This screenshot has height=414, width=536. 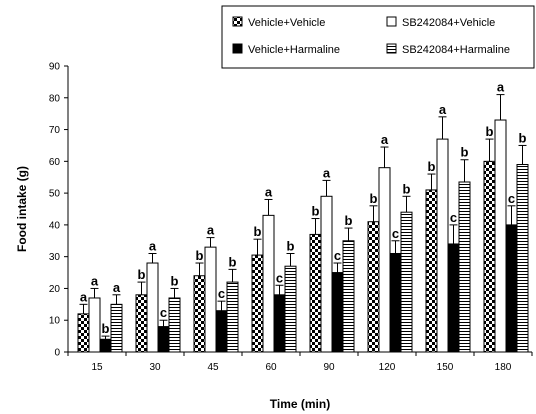 What do you see at coordinates (155, 367) in the screenshot?
I see `x-tick-label-30: 30` at bounding box center [155, 367].